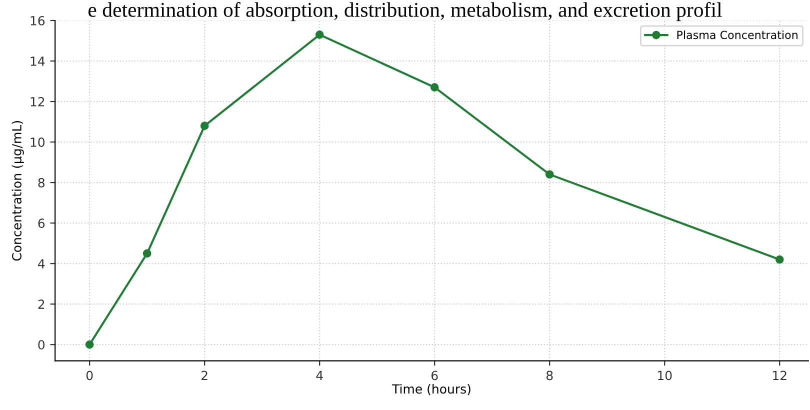 The height and width of the screenshot is (410, 810). Describe the element at coordinates (37, 21) in the screenshot. I see `y-tick-label: 16` at that location.